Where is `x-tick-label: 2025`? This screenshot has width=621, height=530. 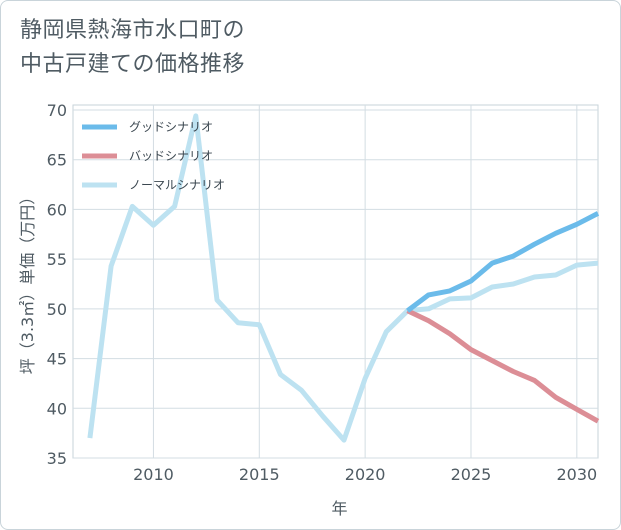
x-tick-label: 2025 is located at coordinates (471, 474).